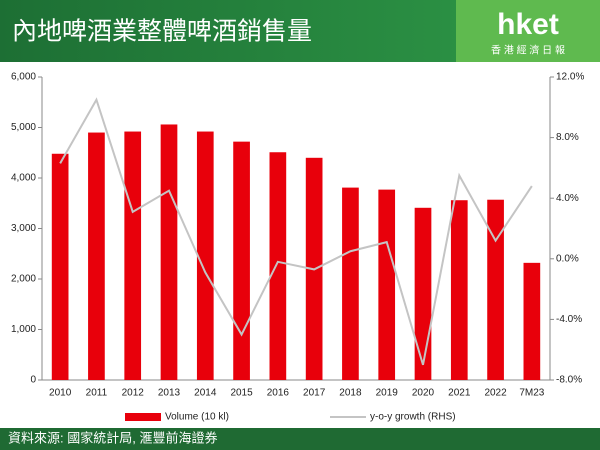 This screenshot has width=600, height=450. Describe the element at coordinates (162, 32) in the screenshot. I see `chart-title: 內地啤酒業整體啤酒銷售量` at that location.